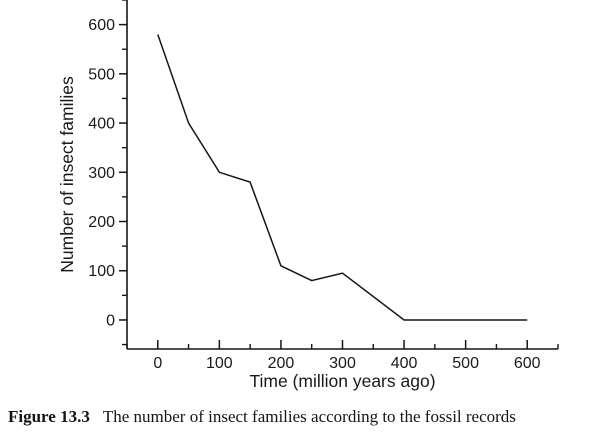 The width and height of the screenshot is (602, 440). I want to click on x-tick-label: 100, so click(219, 363).